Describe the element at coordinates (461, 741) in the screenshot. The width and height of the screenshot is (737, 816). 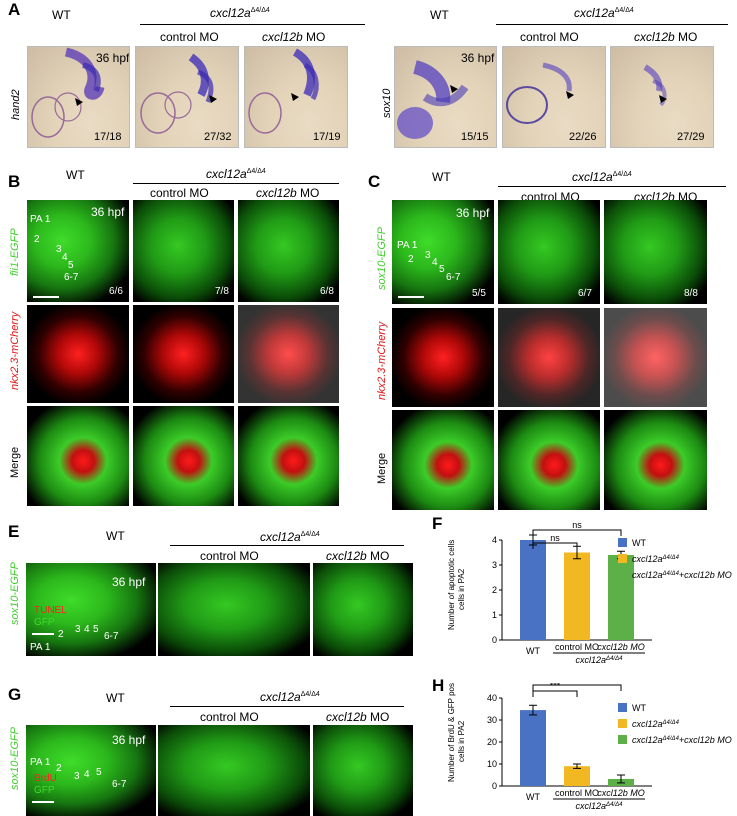
I see `y-axis-label: cells in PA2` at that location.